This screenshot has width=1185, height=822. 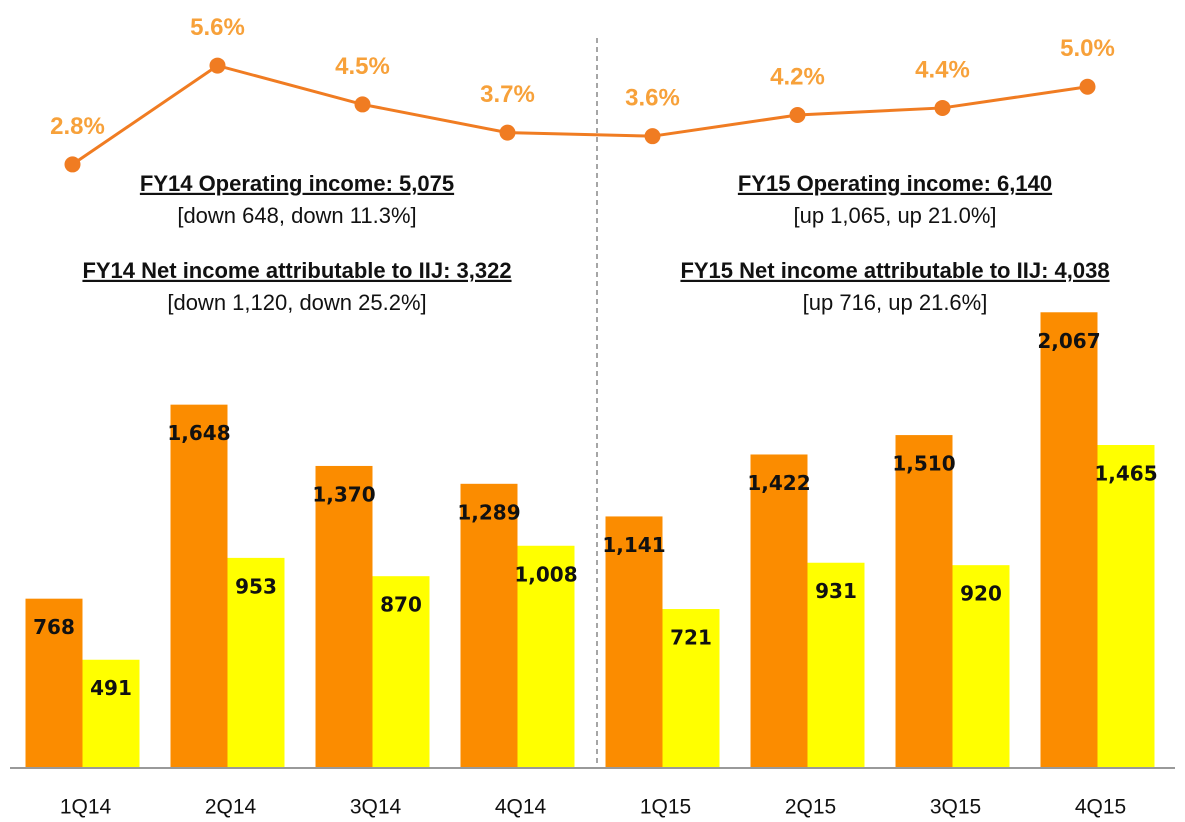 What do you see at coordinates (1125, 474) in the screenshot?
I see `data-label: 1,465` at bounding box center [1125, 474].